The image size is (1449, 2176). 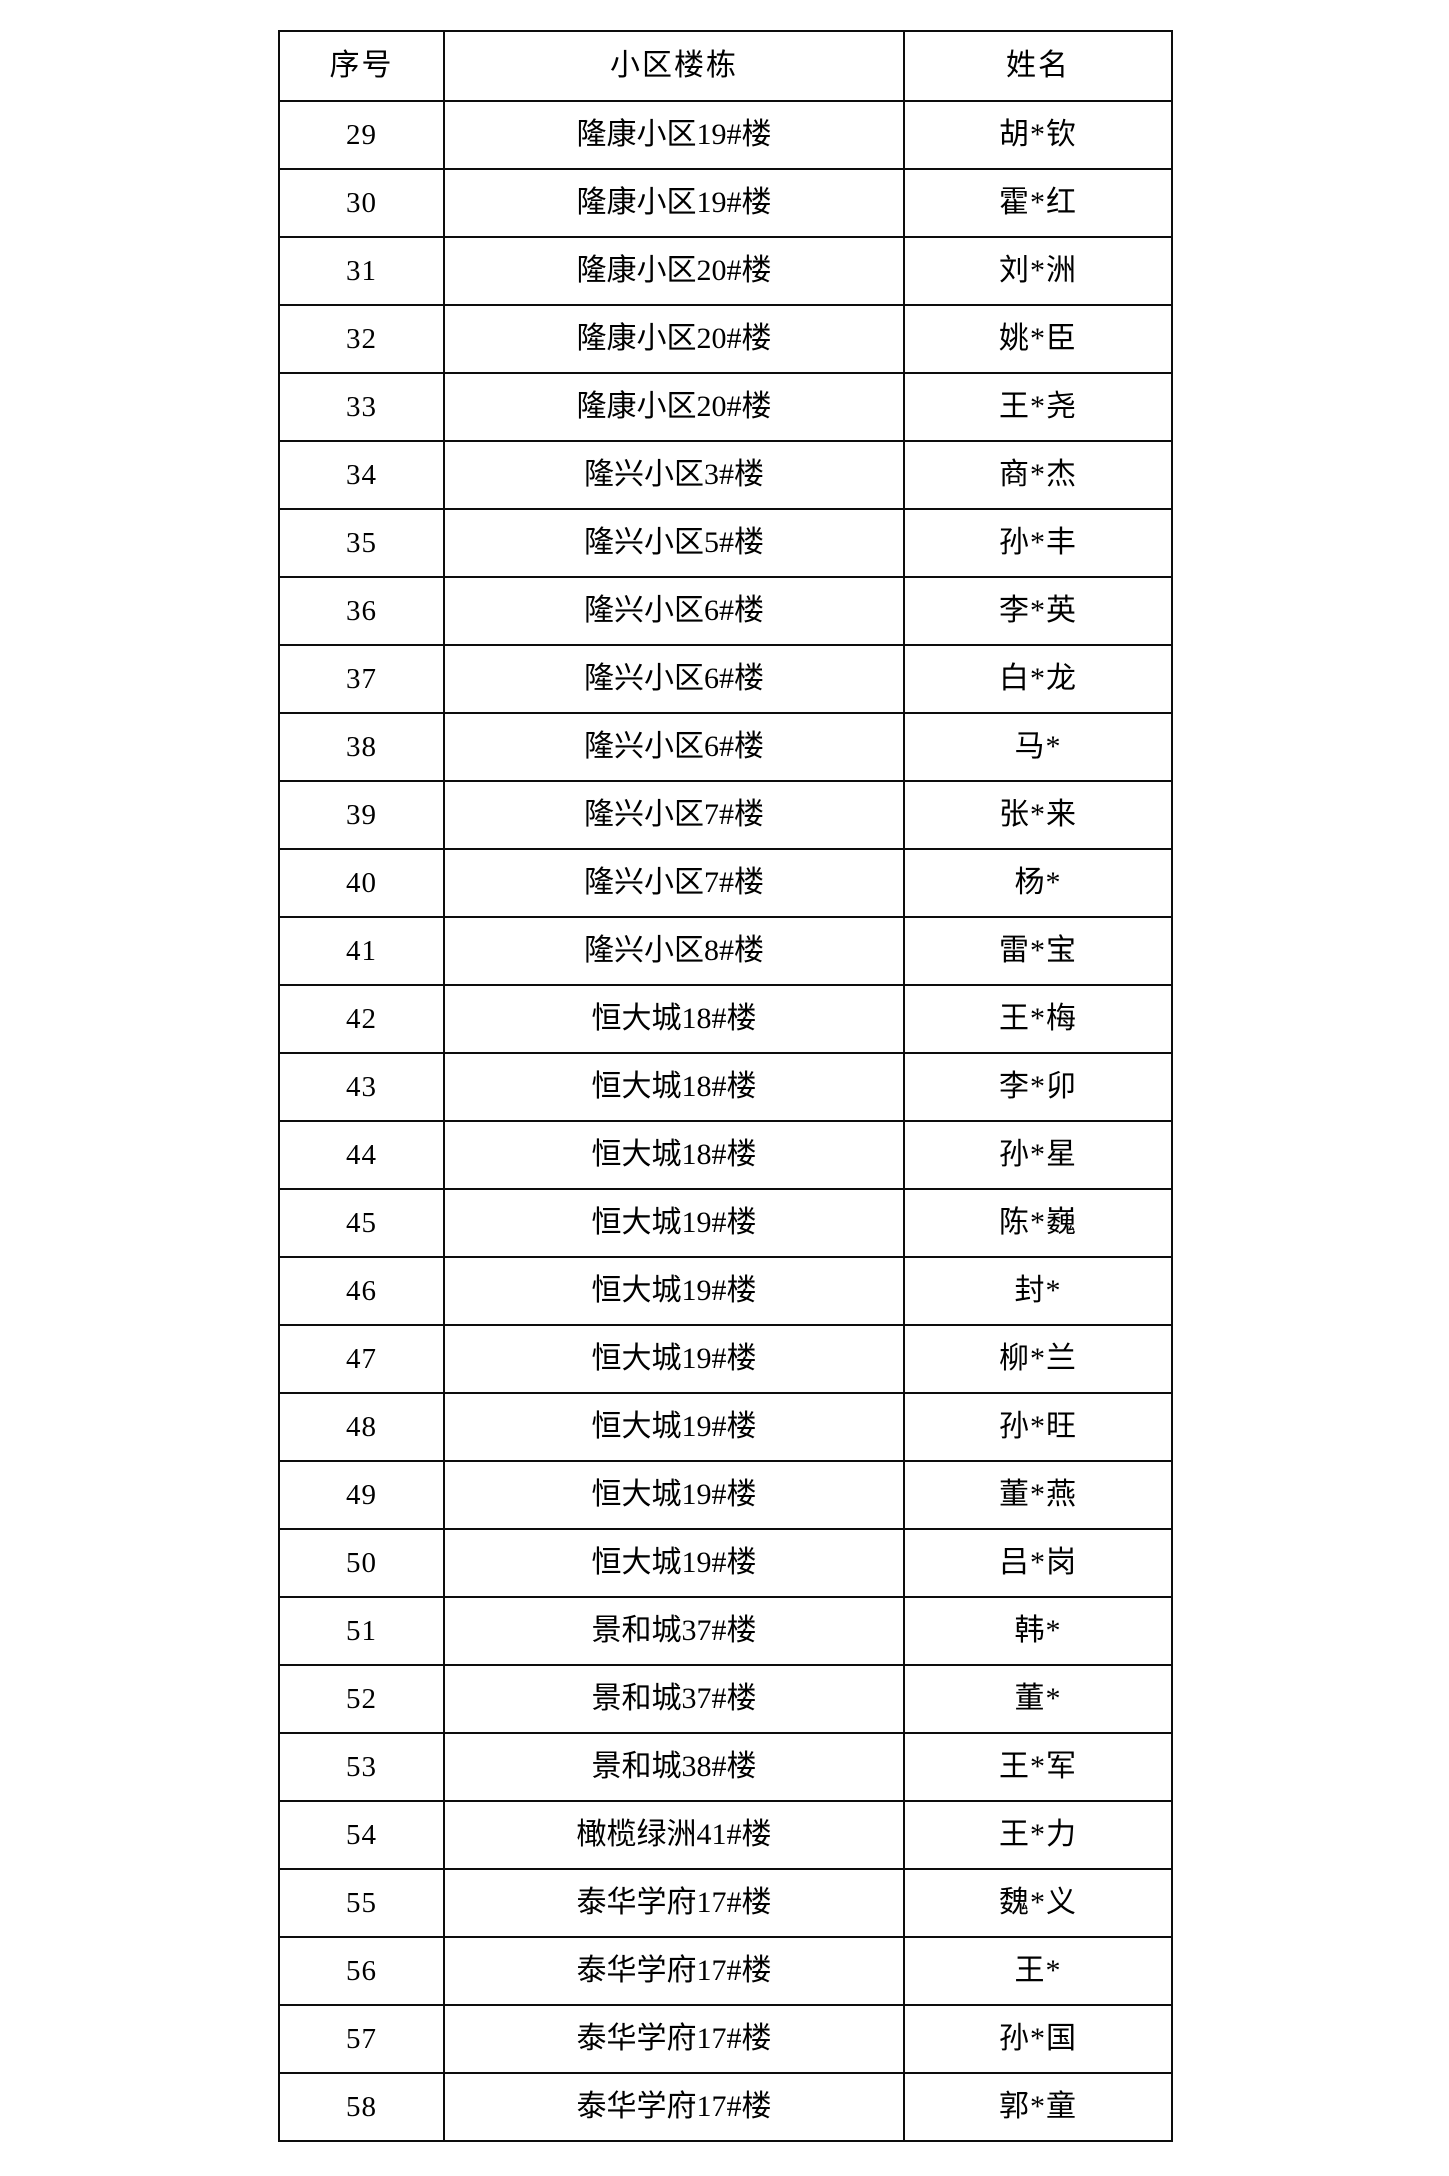 What do you see at coordinates (1038, 1563) in the screenshot?
I see `cell-name: 吕*岗` at bounding box center [1038, 1563].